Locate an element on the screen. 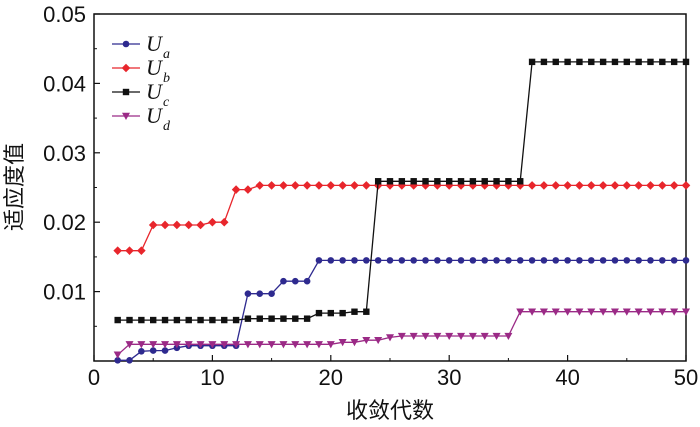 The image size is (700, 427). x-tick-label: 0 is located at coordinates (94, 377).